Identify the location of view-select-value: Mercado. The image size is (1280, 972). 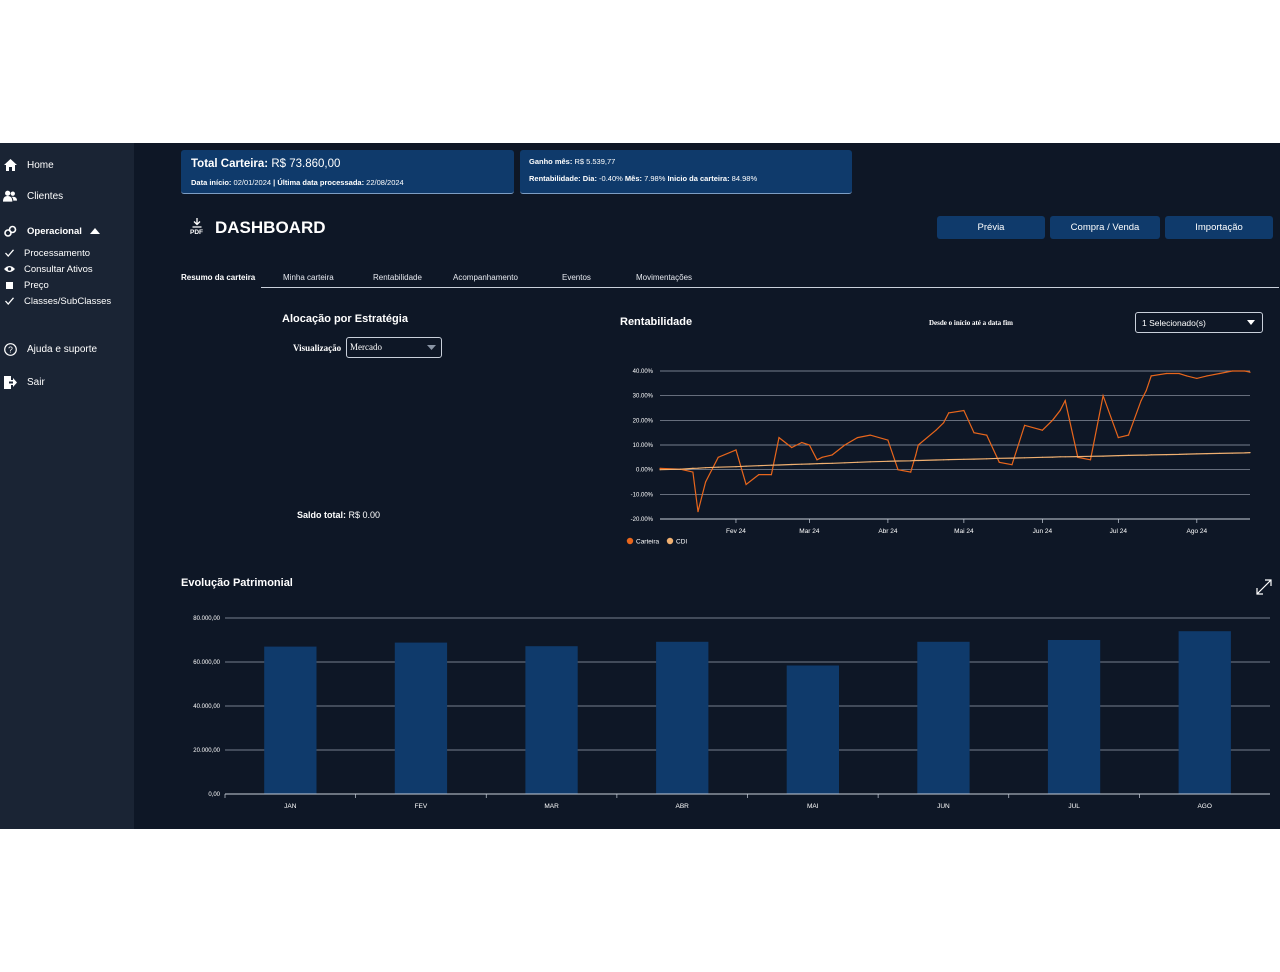
(366, 347).